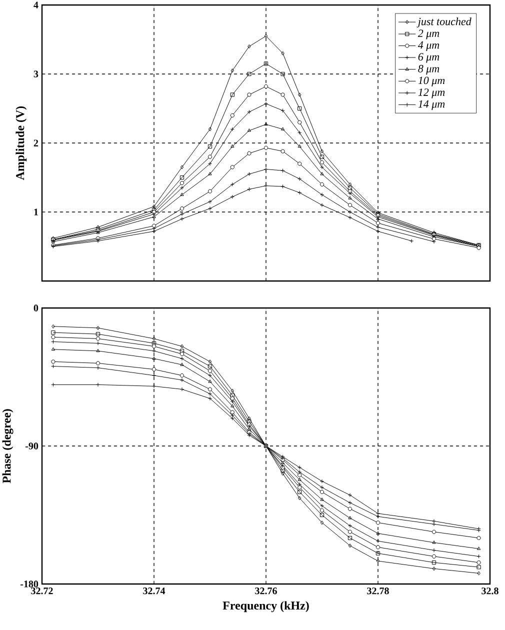 This screenshot has width=505, height=630. Describe the element at coordinates (431, 105) in the screenshot. I see `legend-label: 14 μm` at that location.